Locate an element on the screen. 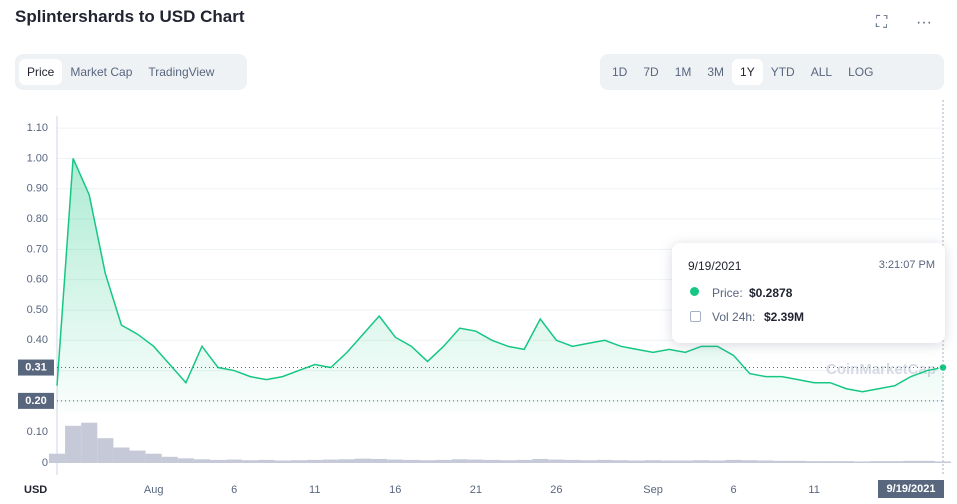 This screenshot has height=504, width=957. marker-label: 0.20 is located at coordinates (35, 401).